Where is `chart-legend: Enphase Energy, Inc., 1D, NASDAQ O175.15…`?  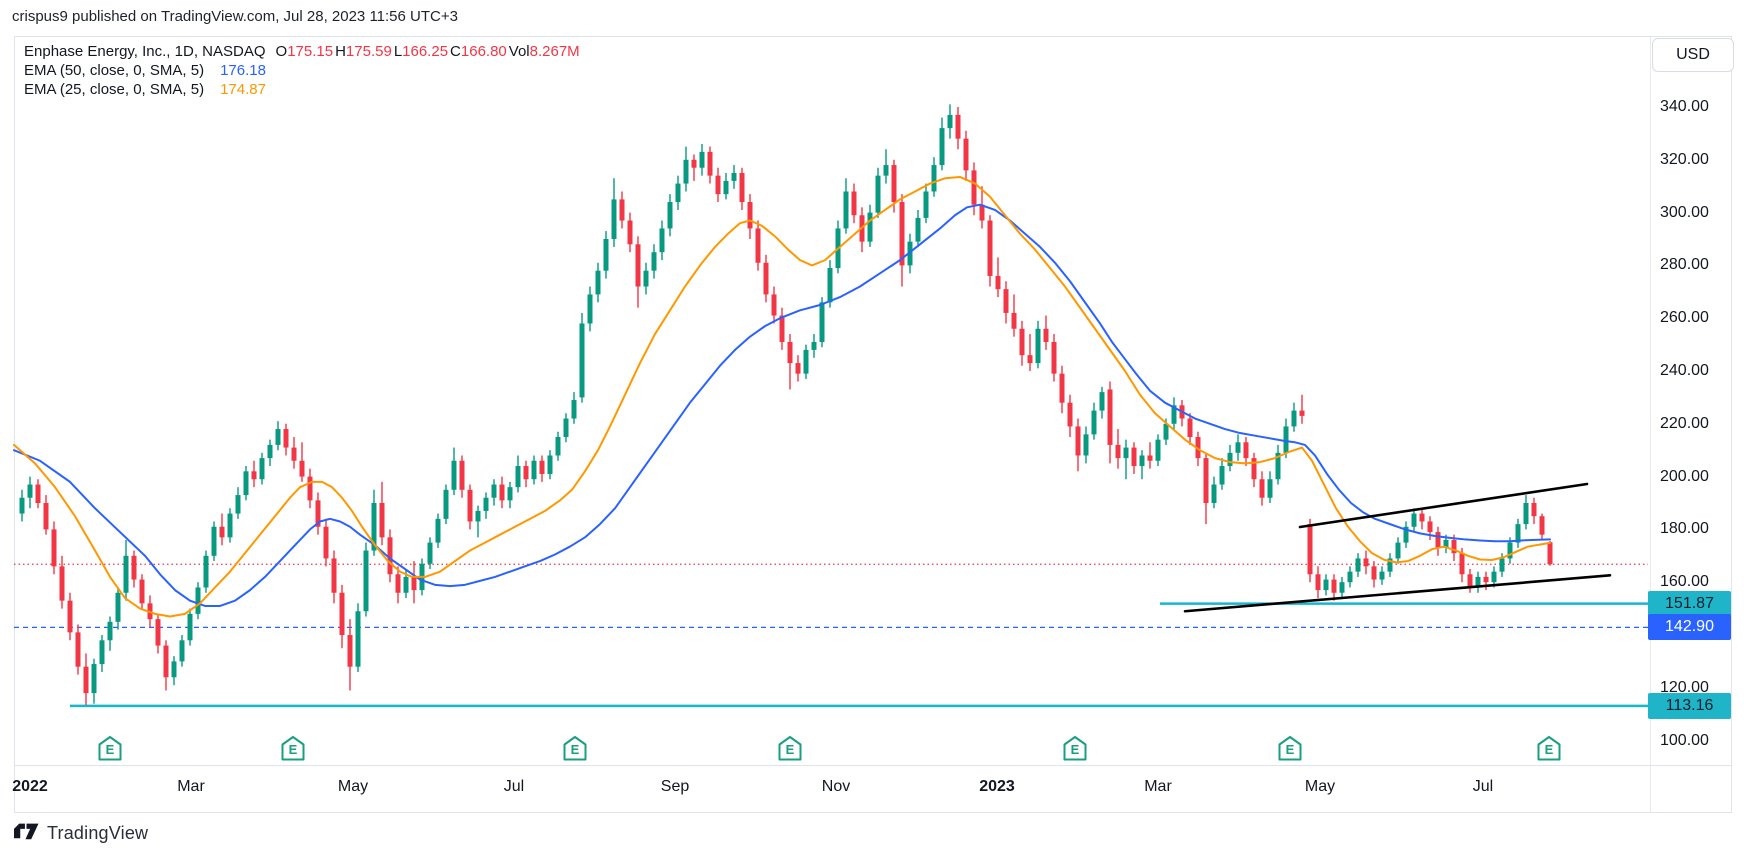 chart-legend: Enphase Energy, Inc., 1D, NASDAQ O175.15… is located at coordinates (302, 70).